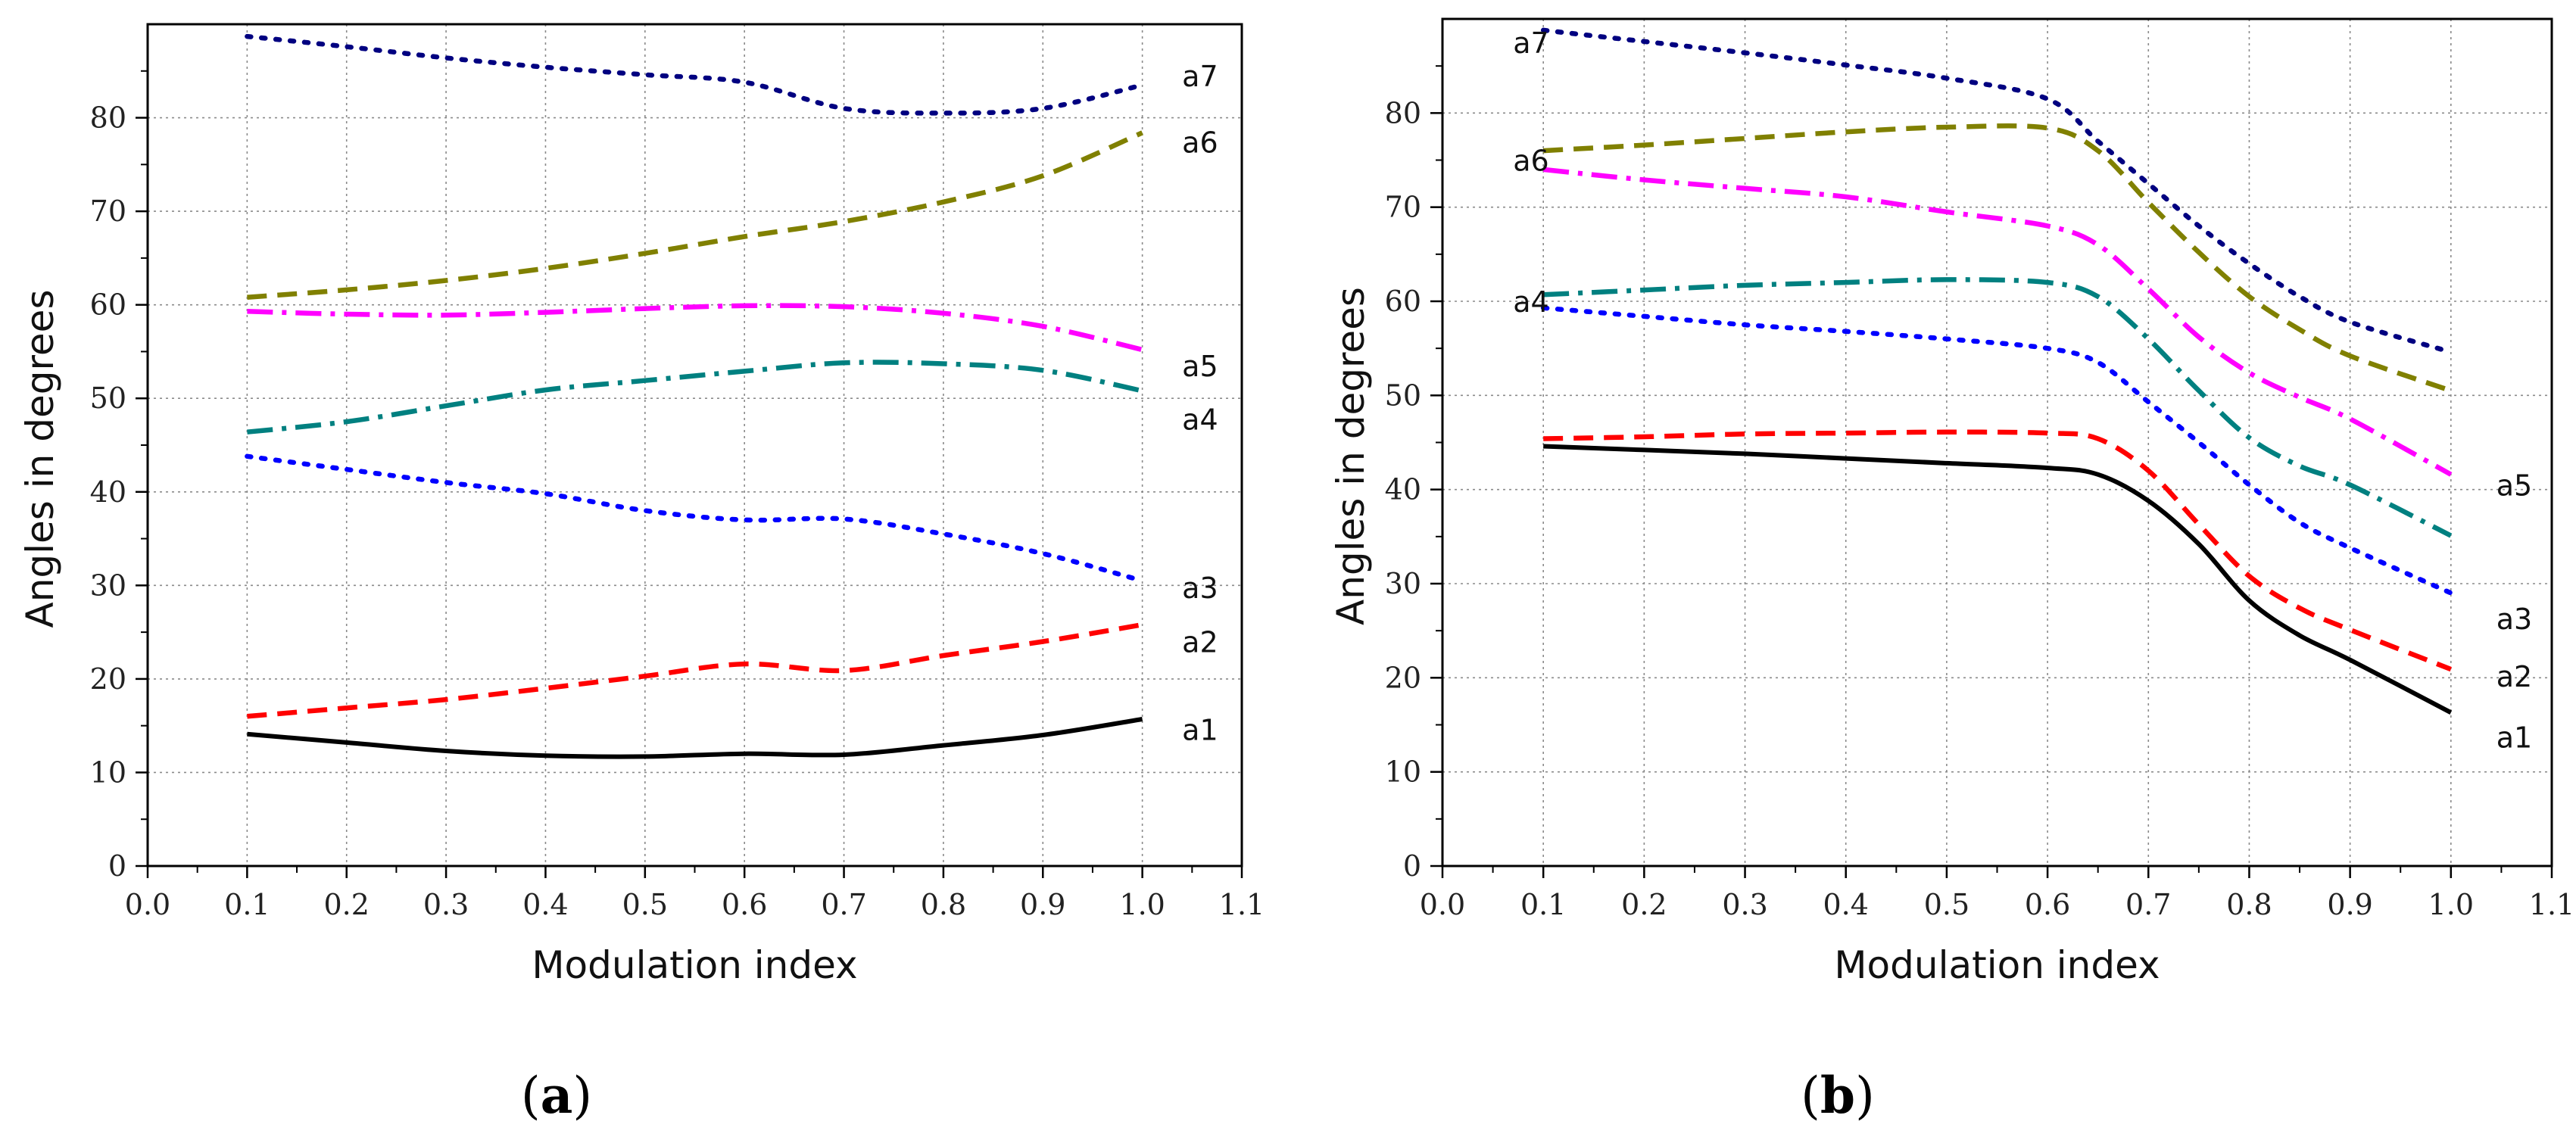 The image size is (2576, 1137). Describe the element at coordinates (108, 118) in the screenshot. I see `panel-a-y-tick-label: 80` at that location.